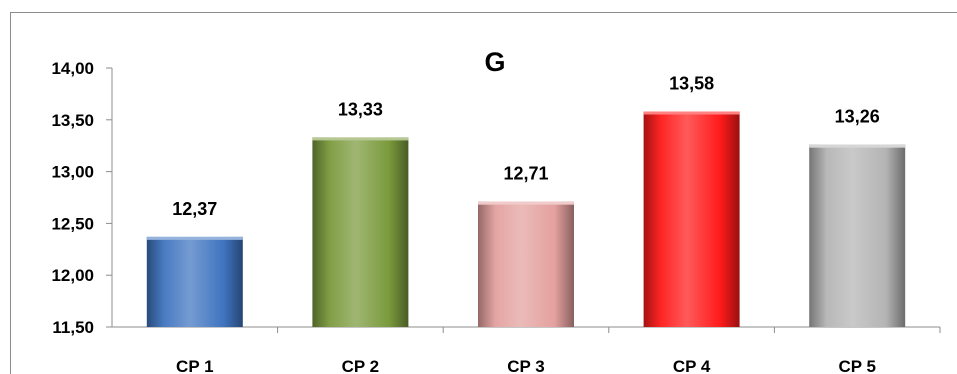  Describe the element at coordinates (692, 365) in the screenshot. I see `x-tick-label: CP 4` at that location.